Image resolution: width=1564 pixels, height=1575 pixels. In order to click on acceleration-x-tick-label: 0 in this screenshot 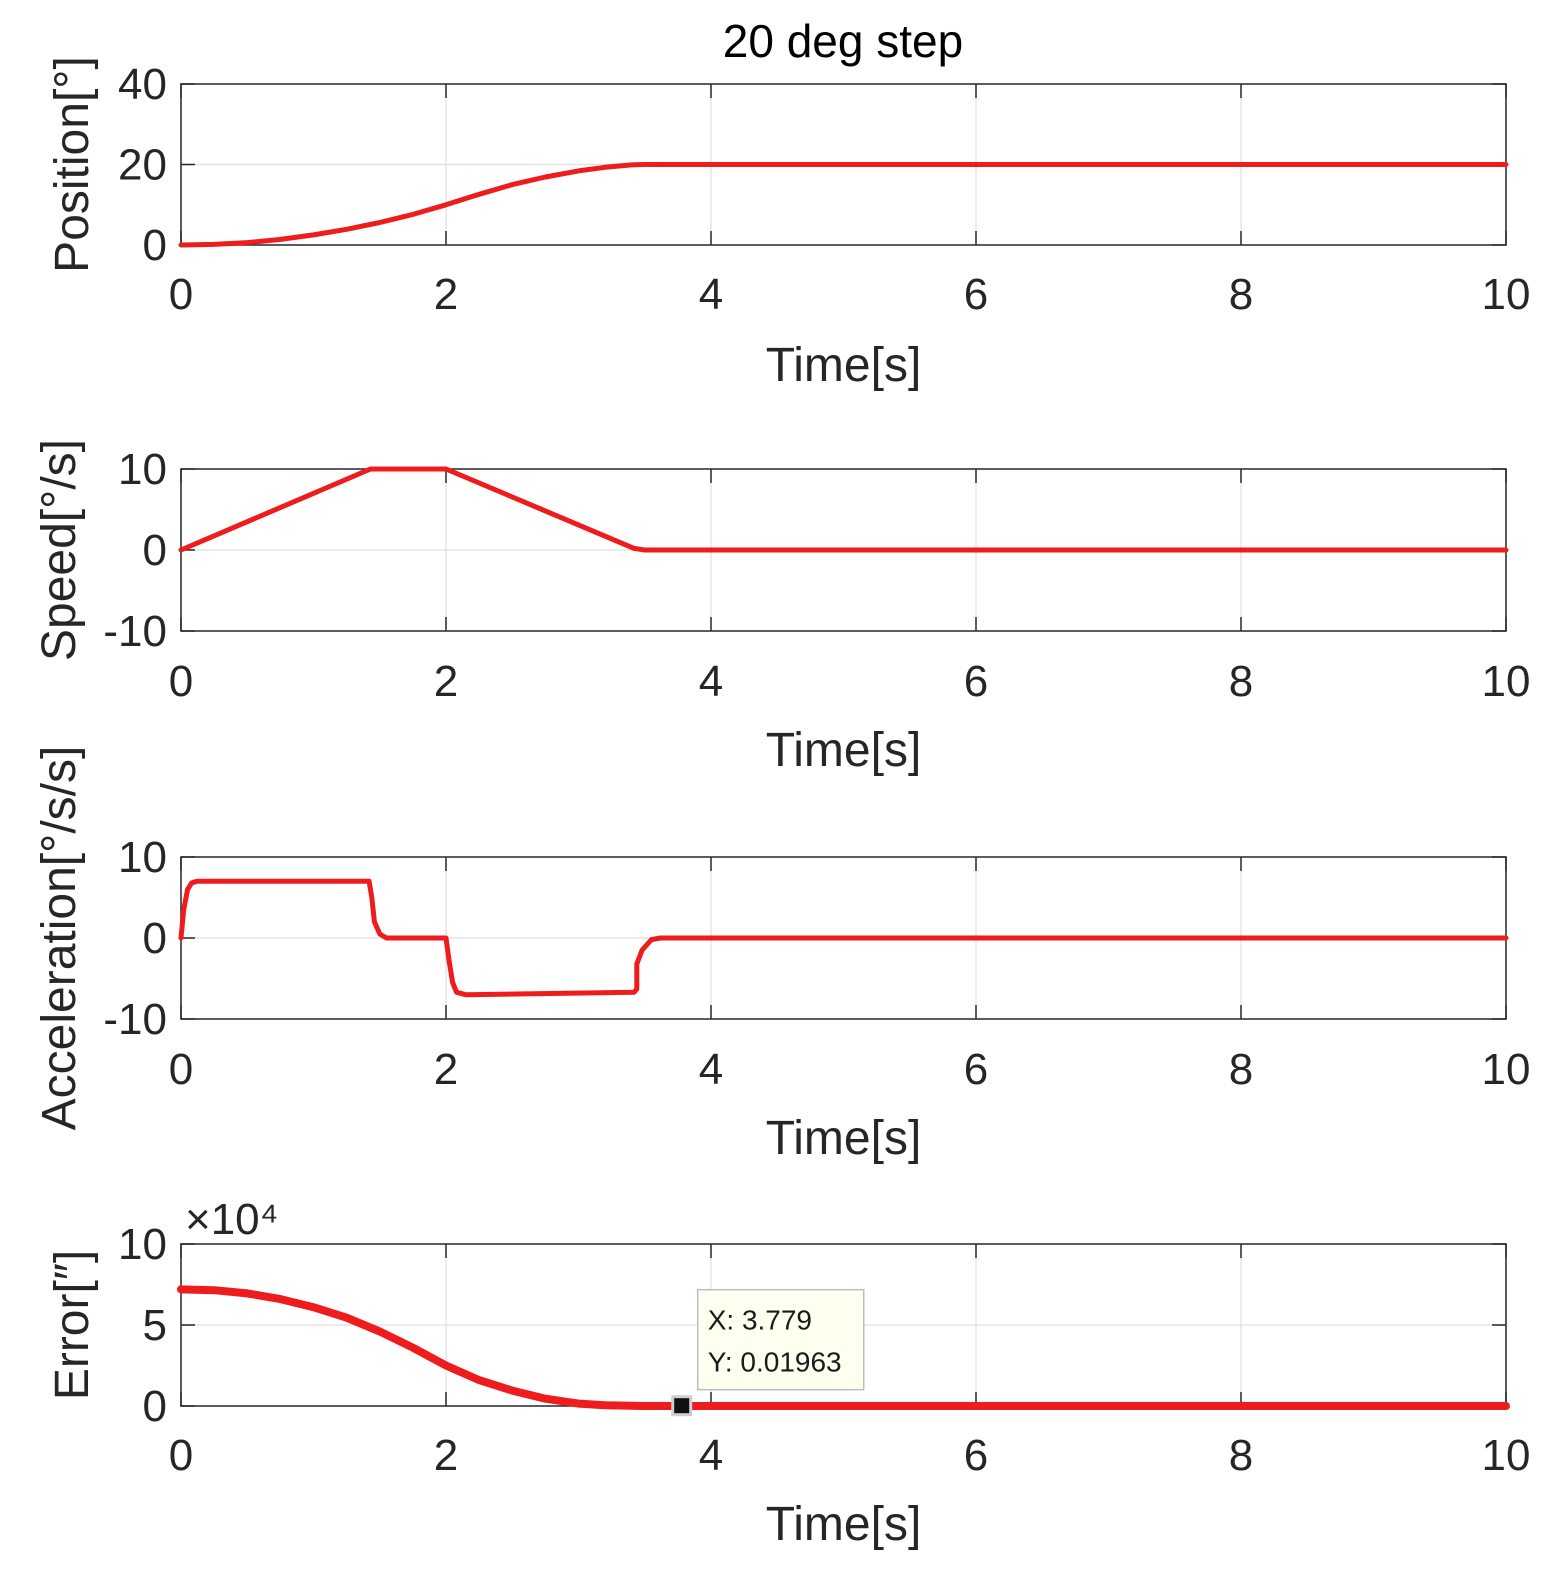, I will do `click(181, 1069)`.